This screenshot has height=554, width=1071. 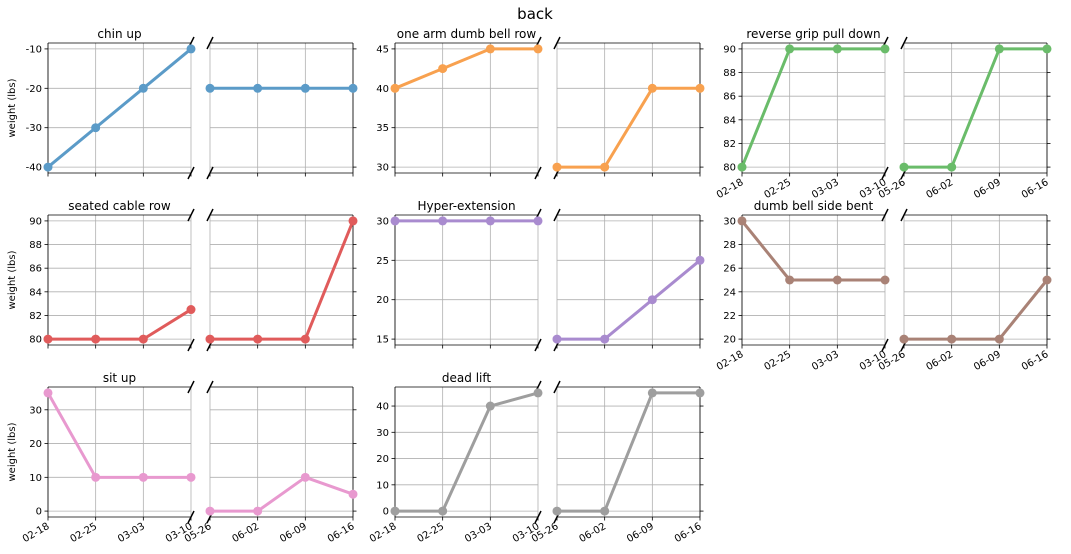 What do you see at coordinates (382, 128) in the screenshot?
I see `y-tick-label: 35` at bounding box center [382, 128].